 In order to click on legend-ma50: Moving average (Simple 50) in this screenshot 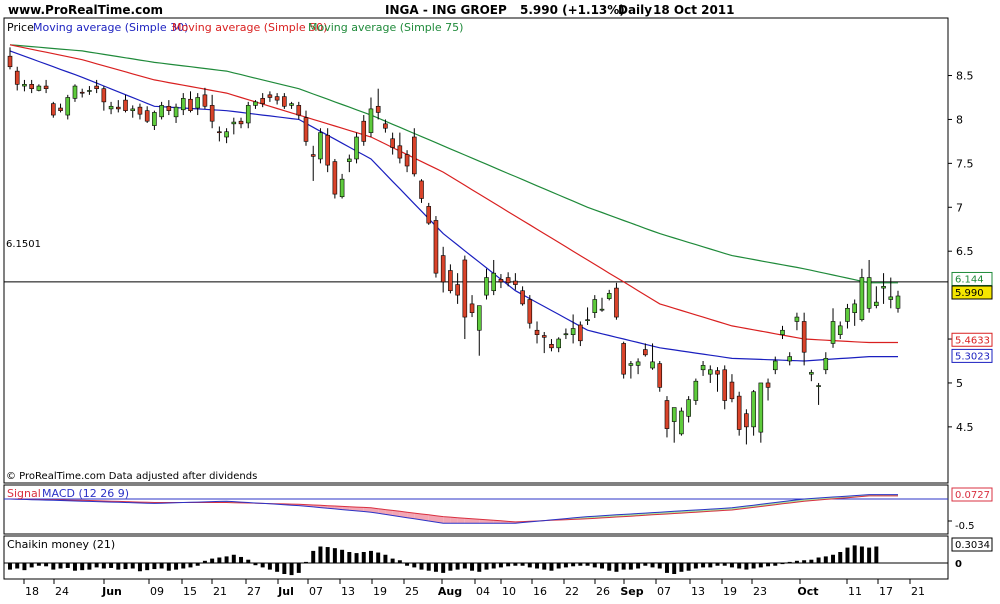, I will do `click(249, 27)`.